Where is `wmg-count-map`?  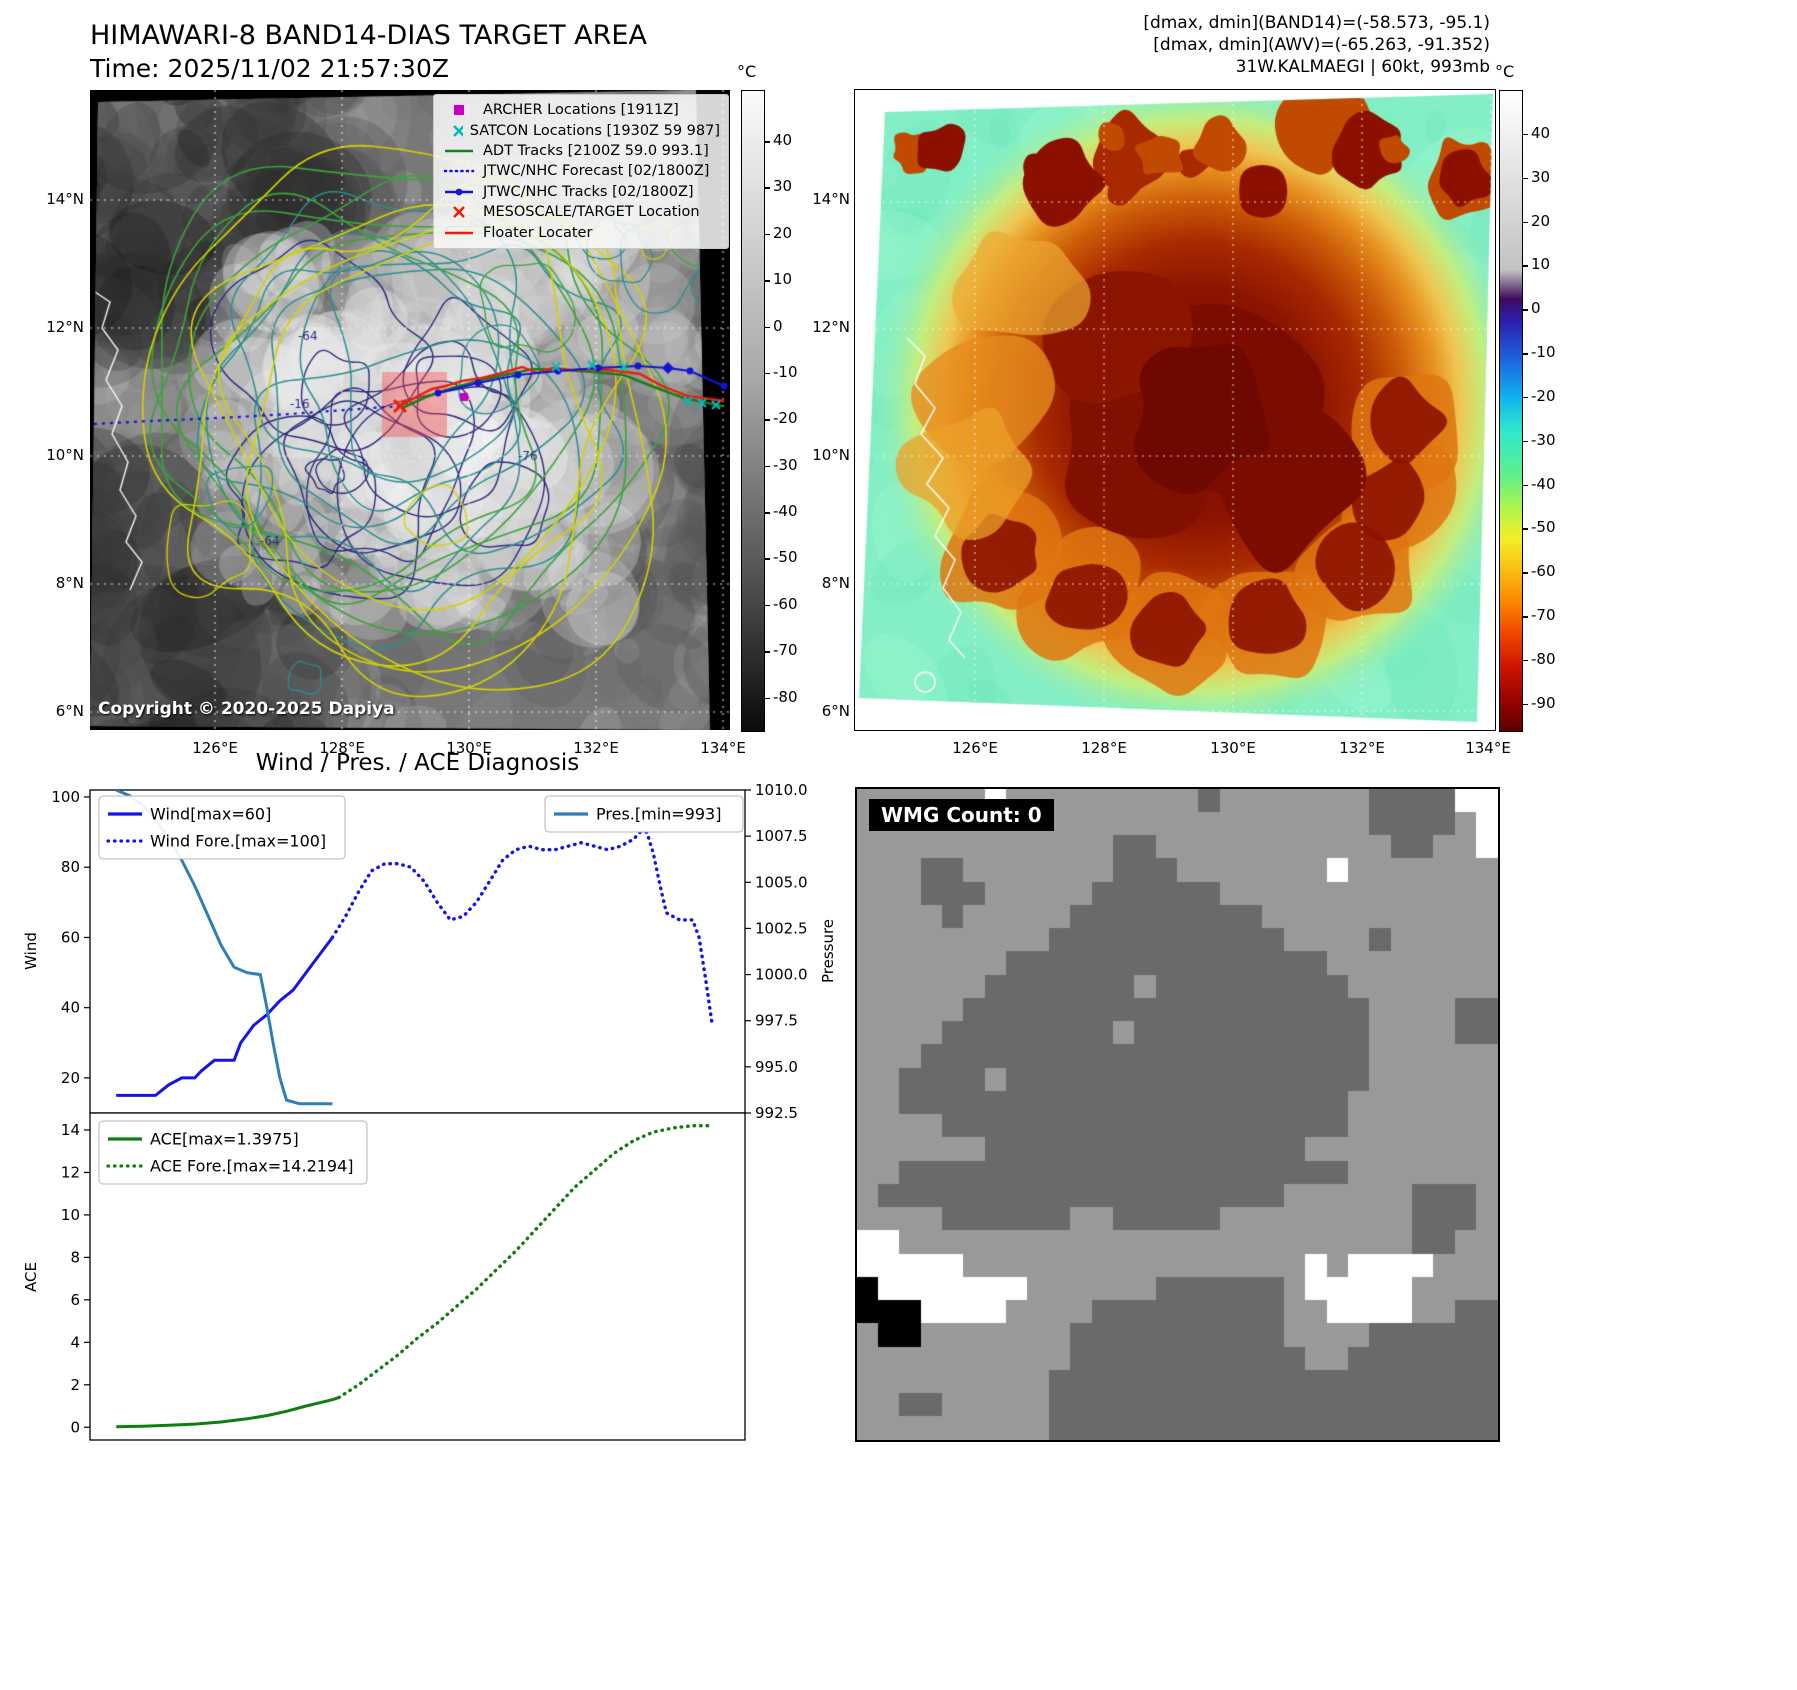 wmg-count-map is located at coordinates (1177, 1114).